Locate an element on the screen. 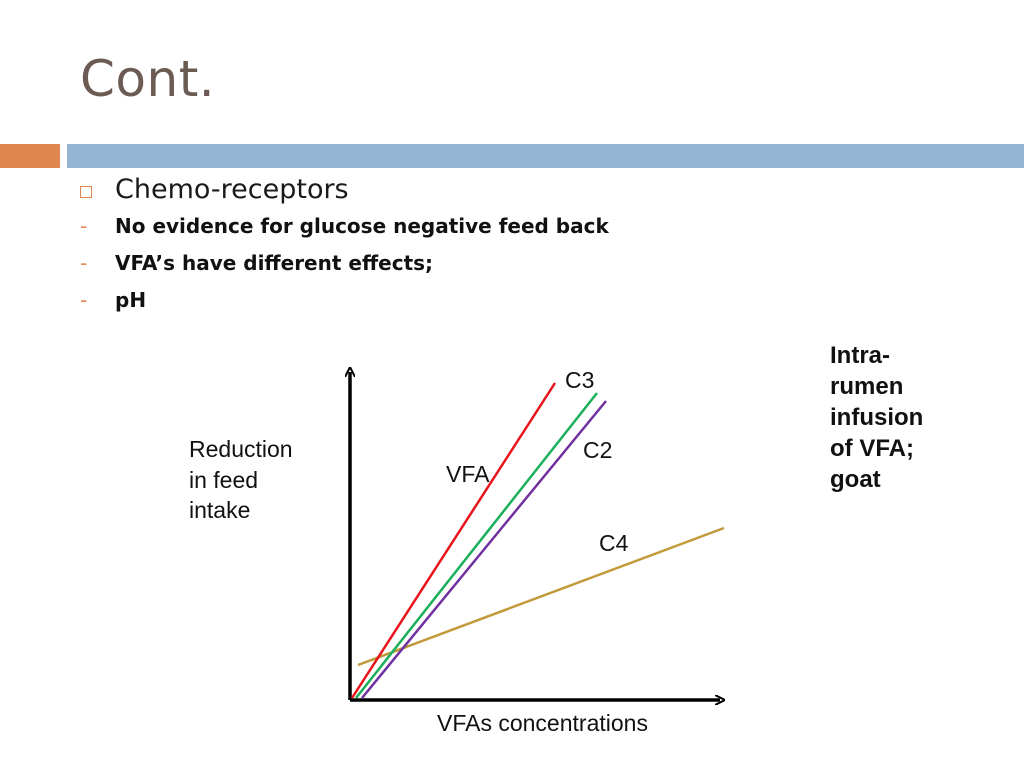  line-c4 is located at coordinates (541, 596).